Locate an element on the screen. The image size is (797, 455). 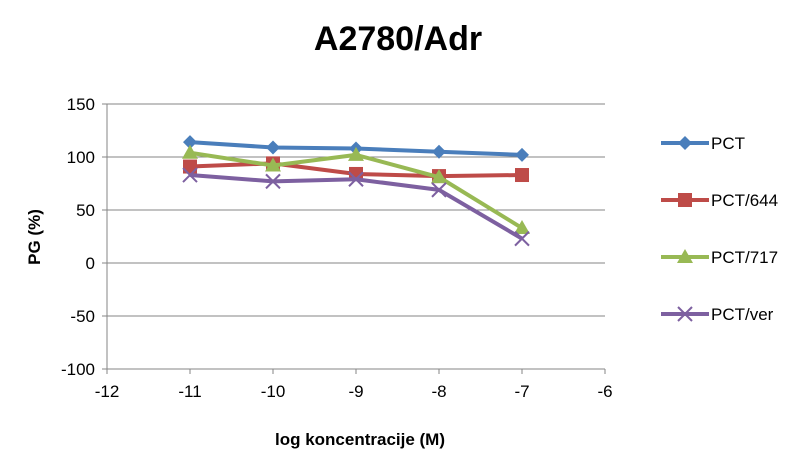
legend-label: PCT is located at coordinates (728, 143).